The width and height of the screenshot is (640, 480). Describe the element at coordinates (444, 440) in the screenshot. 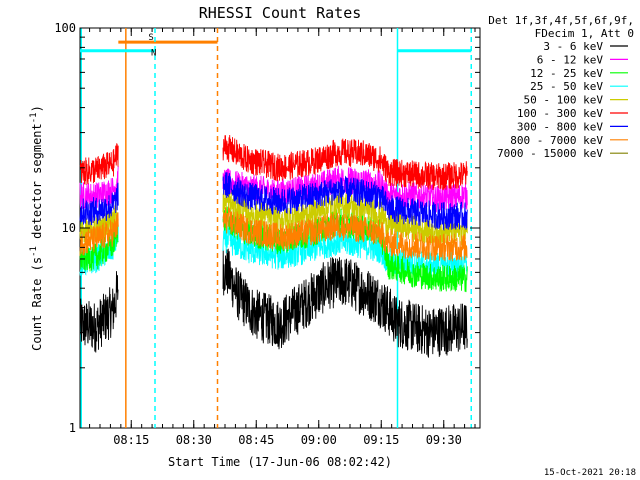

I see `x-tick-label: 09:30` at that location.